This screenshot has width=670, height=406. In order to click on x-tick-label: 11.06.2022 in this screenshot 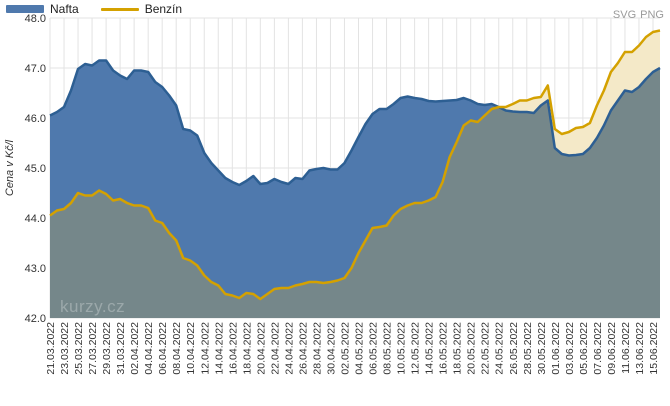, I will do `click(626, 348)`.